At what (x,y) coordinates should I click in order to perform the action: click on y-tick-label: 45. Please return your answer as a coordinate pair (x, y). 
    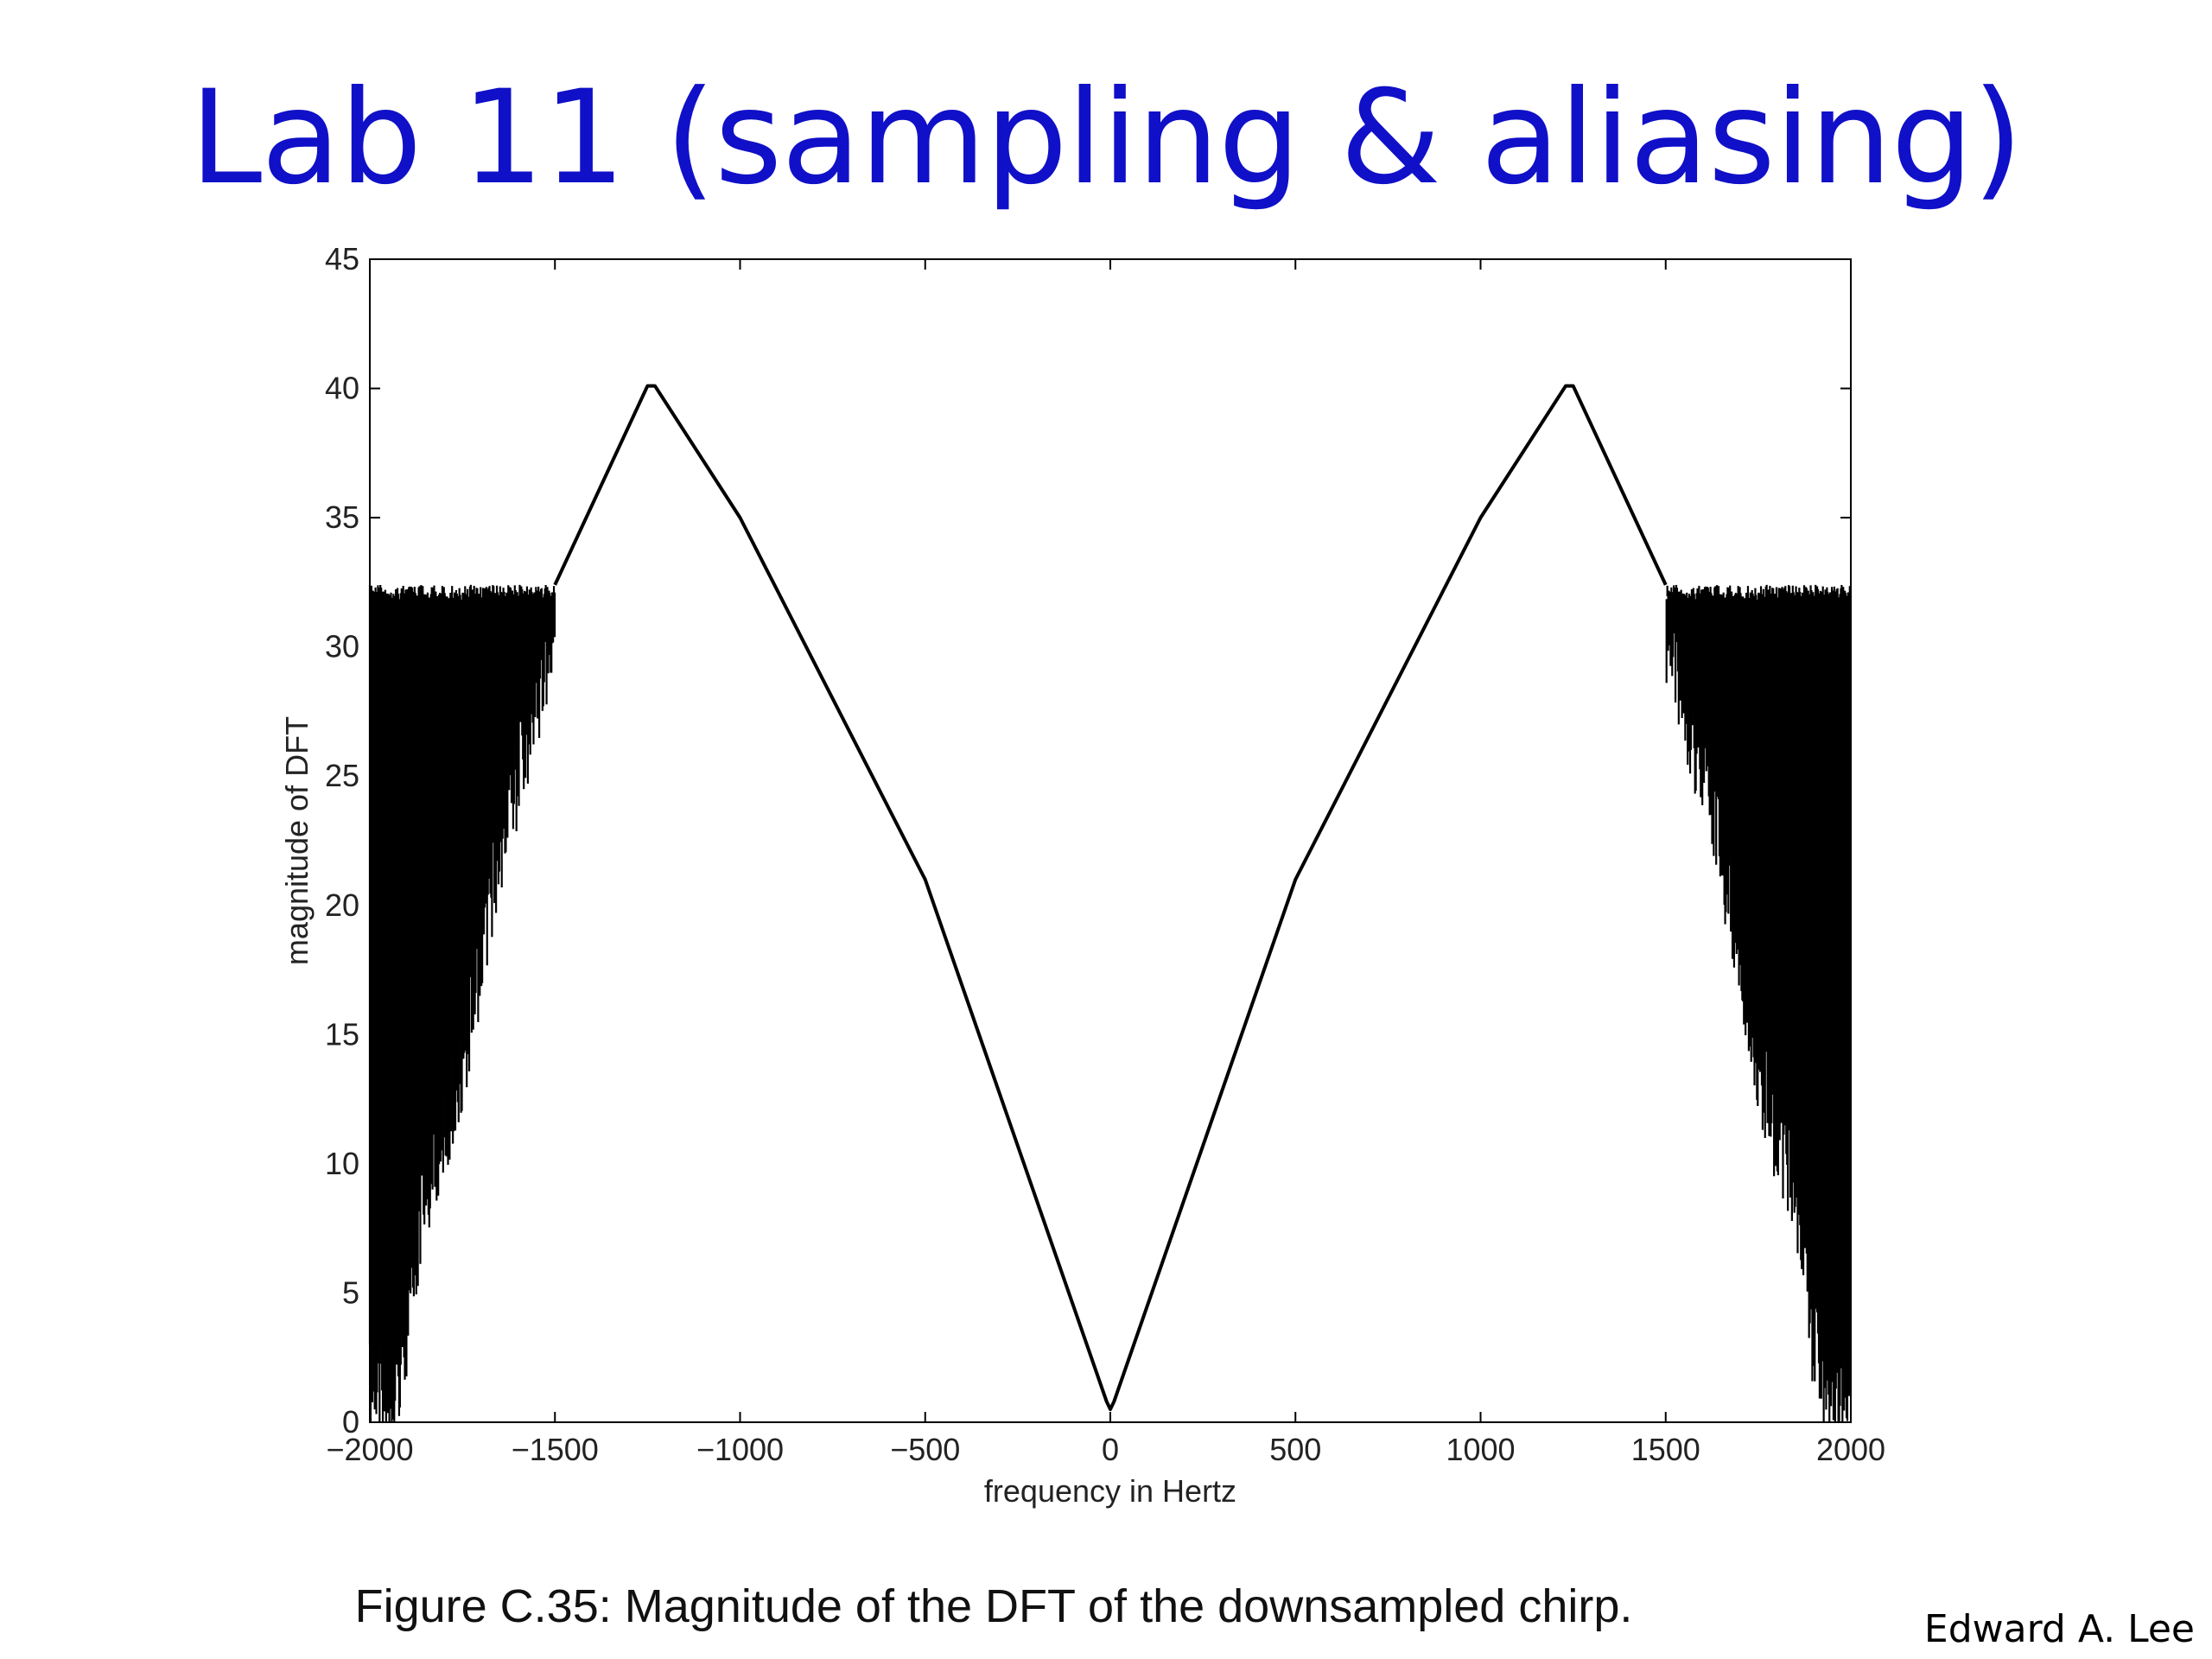
    Looking at the image, I should click on (342, 258).